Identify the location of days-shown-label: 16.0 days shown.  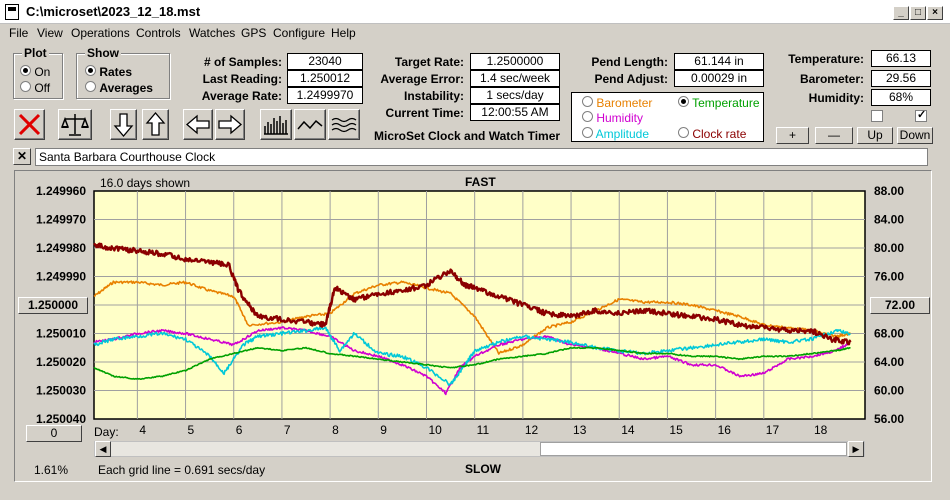
(145, 183).